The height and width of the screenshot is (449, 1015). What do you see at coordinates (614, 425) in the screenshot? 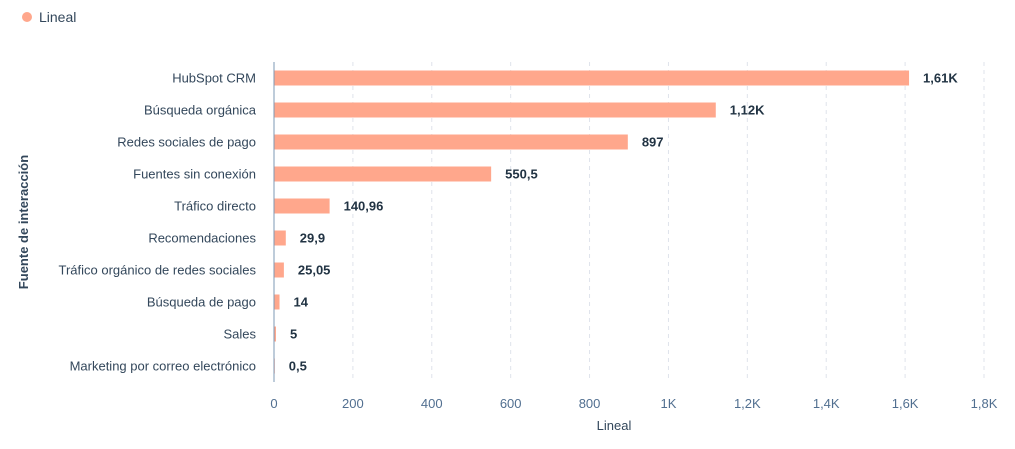
I see `x-axis-title: Lineal` at bounding box center [614, 425].